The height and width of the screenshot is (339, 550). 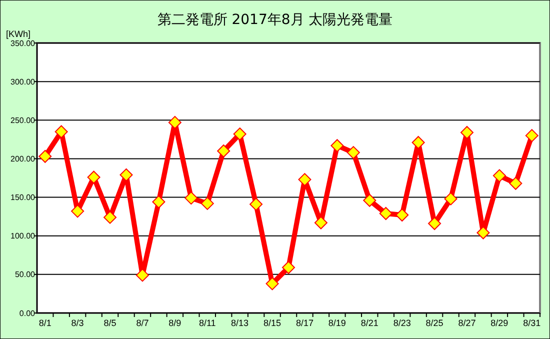 What do you see at coordinates (25, 275) in the screenshot?
I see `y-tick-label: 50.00` at bounding box center [25, 275].